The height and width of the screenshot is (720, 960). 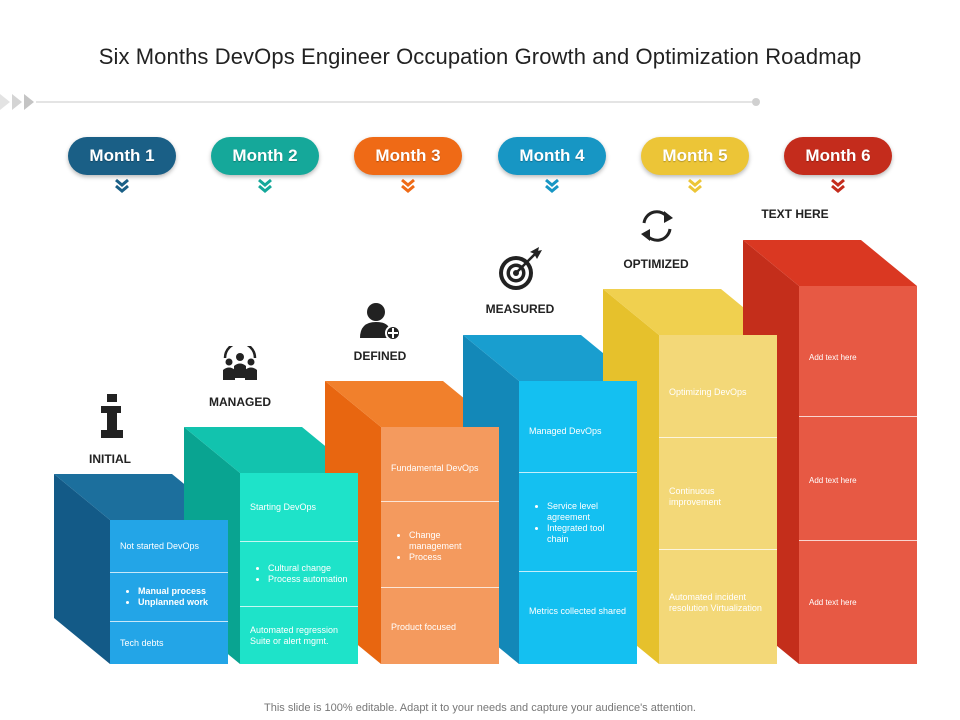 What do you see at coordinates (240, 363) in the screenshot?
I see `team-icon` at bounding box center [240, 363].